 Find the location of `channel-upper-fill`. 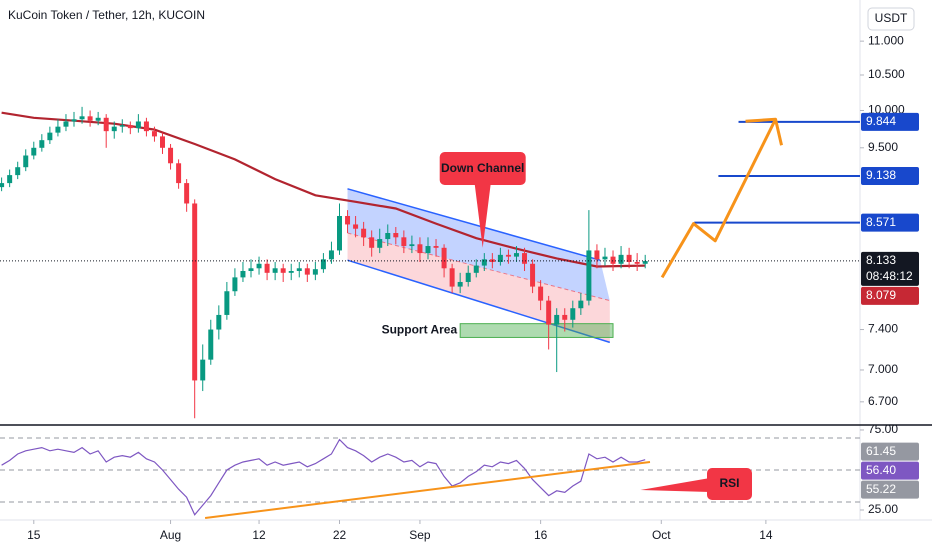

channel-upper-fill is located at coordinates (478, 244).